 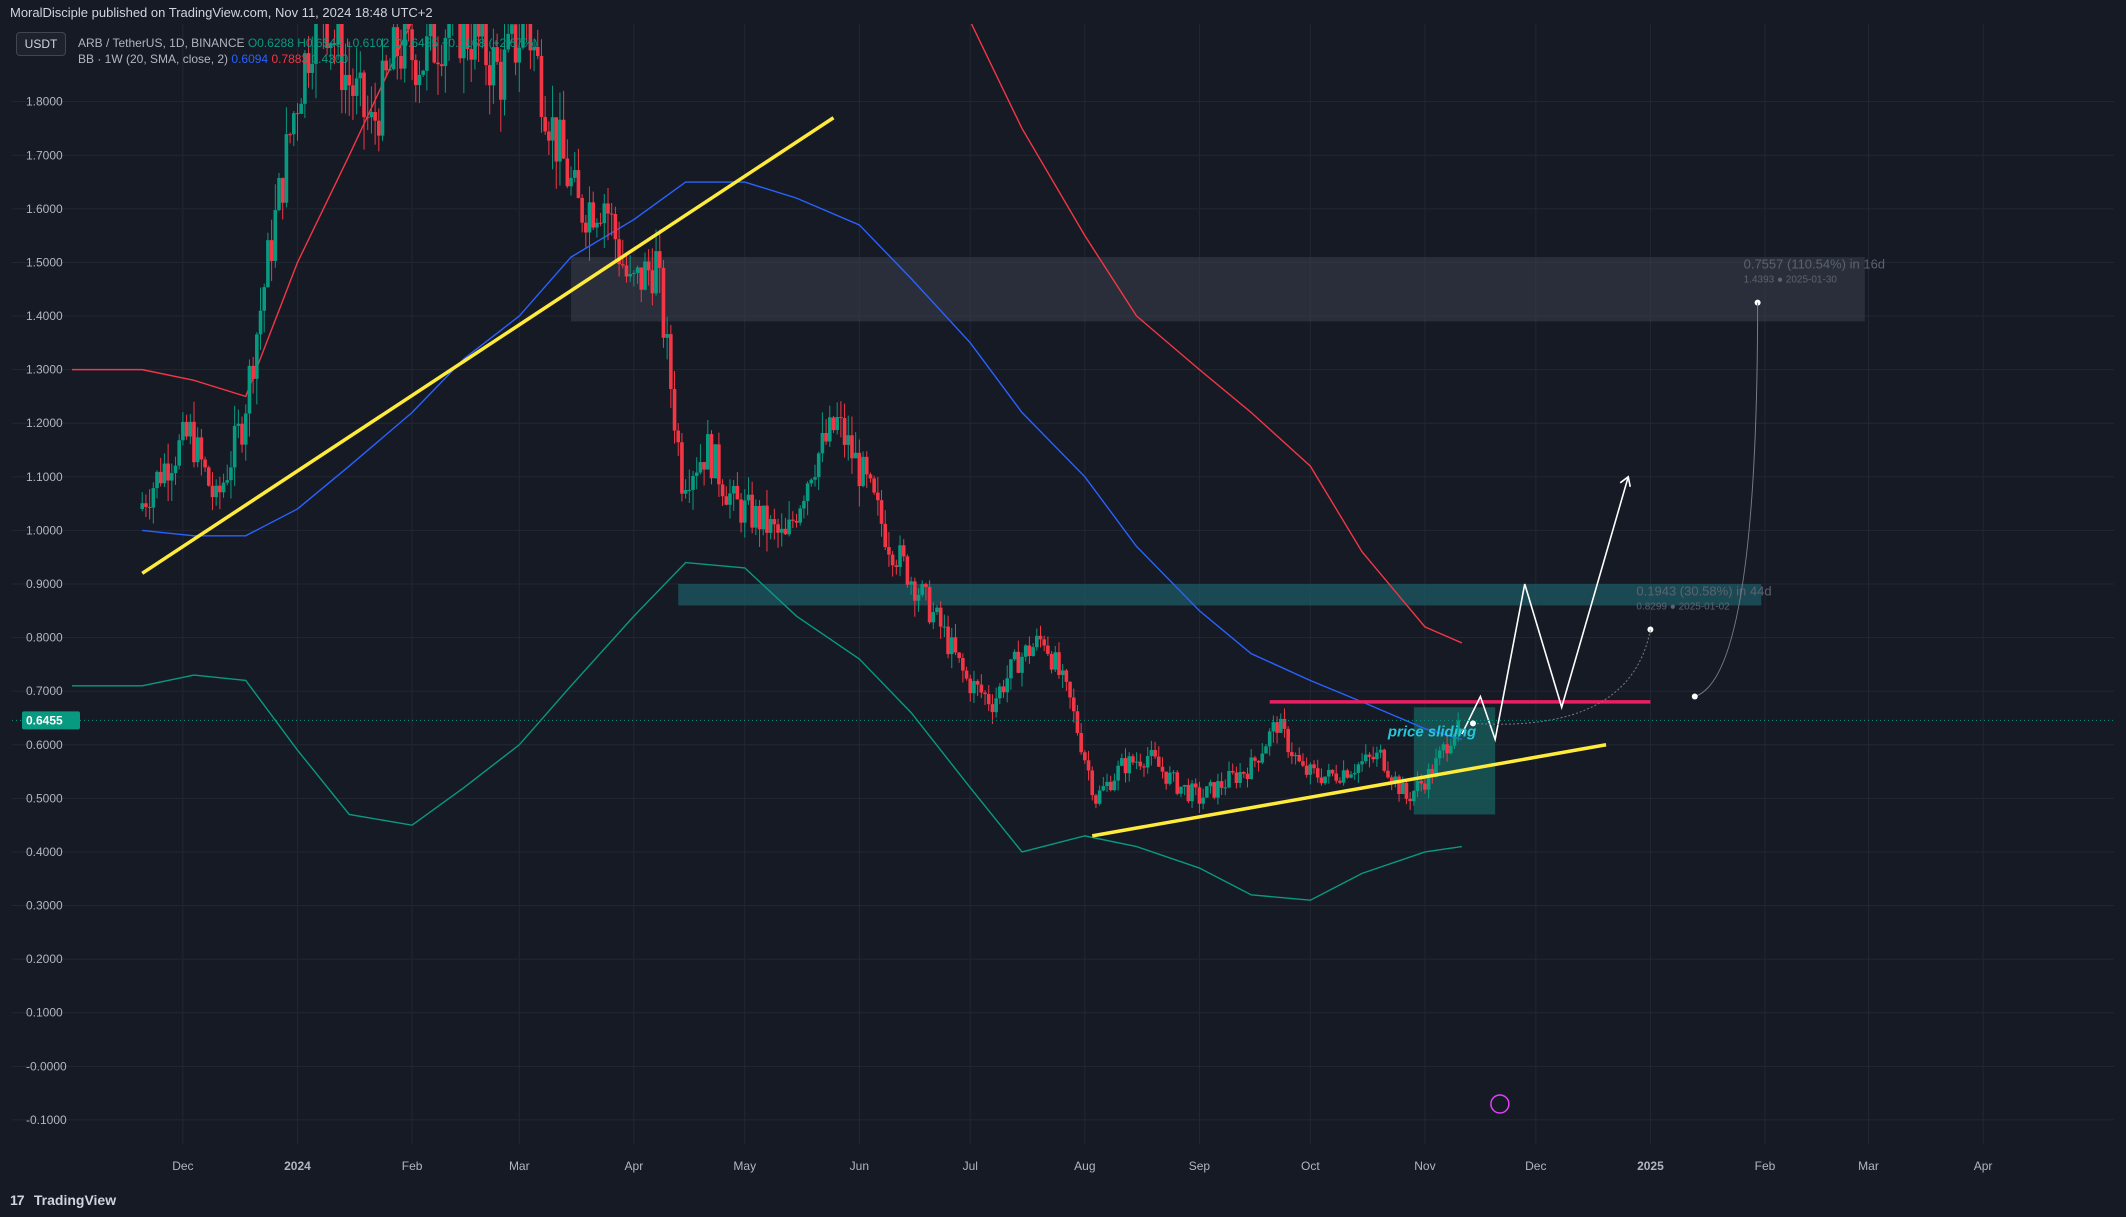 I want to click on x-tick-label: Oct, so click(x=1310, y=1166).